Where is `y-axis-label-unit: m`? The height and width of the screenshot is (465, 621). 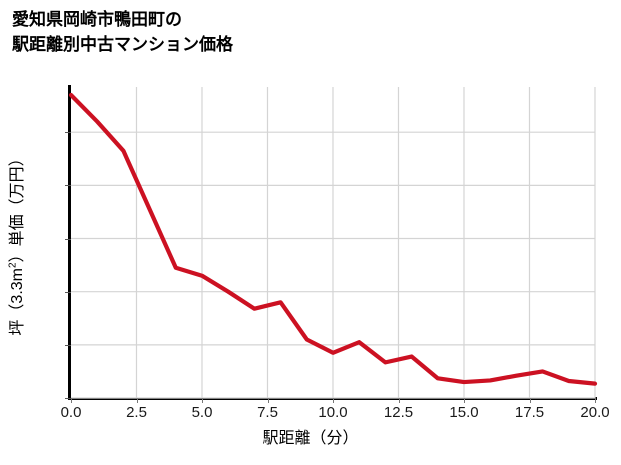 y-axis-label-unit: m is located at coordinates (17, 274).